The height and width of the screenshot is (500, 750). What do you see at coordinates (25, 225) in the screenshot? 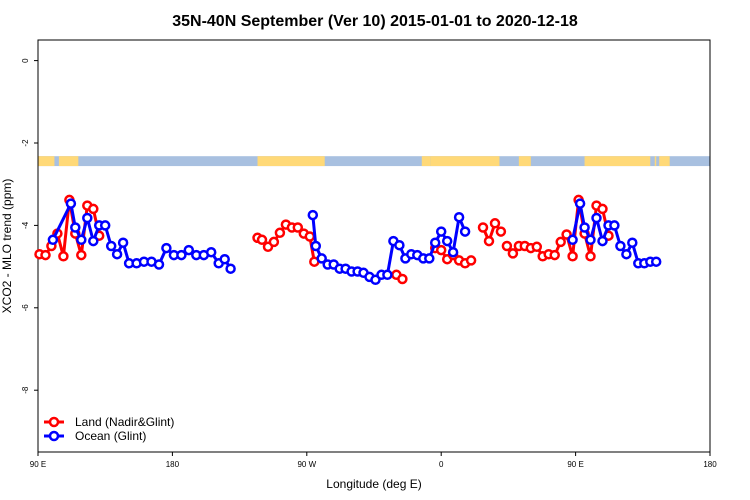
I see `y-tick-label: -4` at bounding box center [25, 225].